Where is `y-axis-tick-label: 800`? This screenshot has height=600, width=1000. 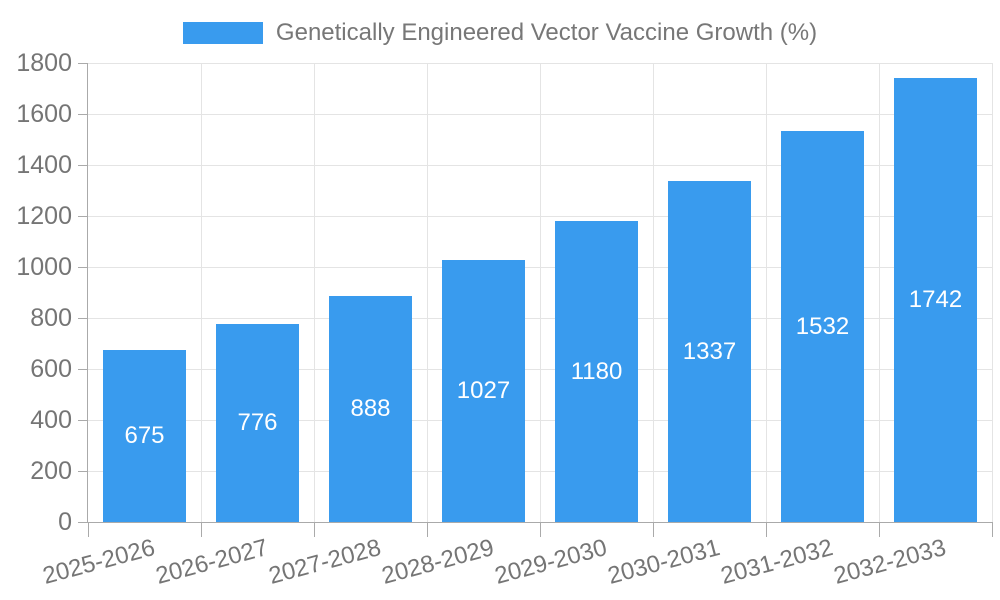
y-axis-tick-label: 800 is located at coordinates (51, 318).